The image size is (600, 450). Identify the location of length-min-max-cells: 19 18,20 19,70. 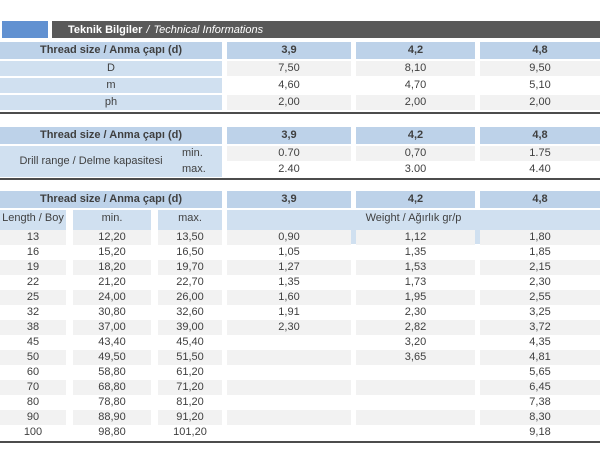
(111, 267).